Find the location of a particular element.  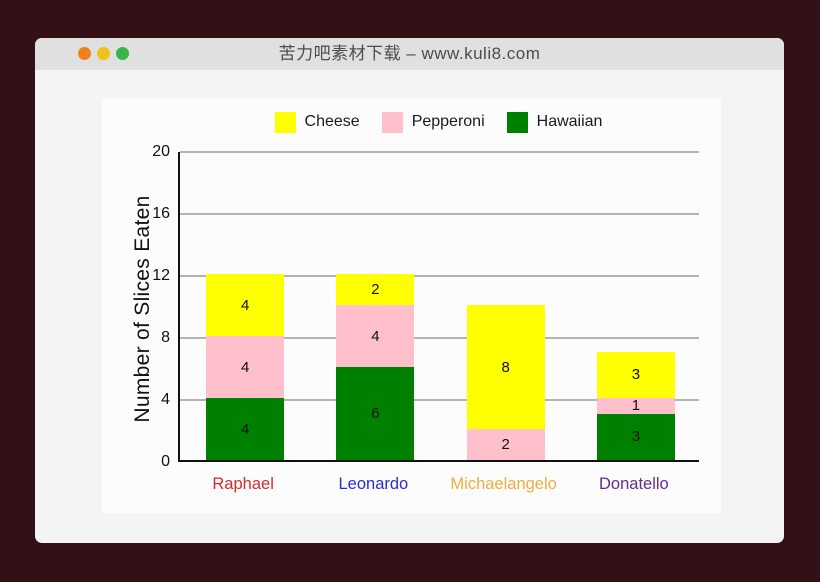

legend-item-cheese: Cheese is located at coordinates (317, 122).